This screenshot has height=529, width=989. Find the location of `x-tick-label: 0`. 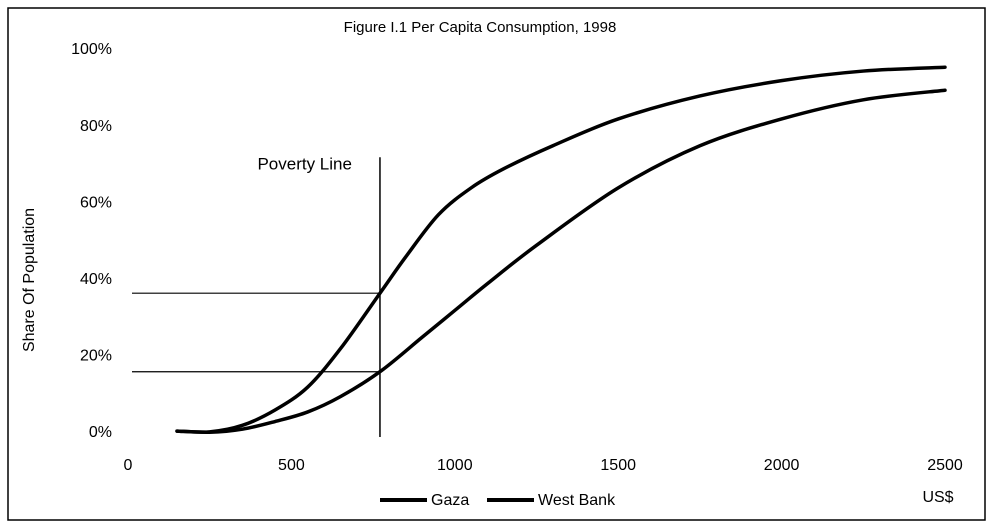

x-tick-label: 0 is located at coordinates (128, 465).